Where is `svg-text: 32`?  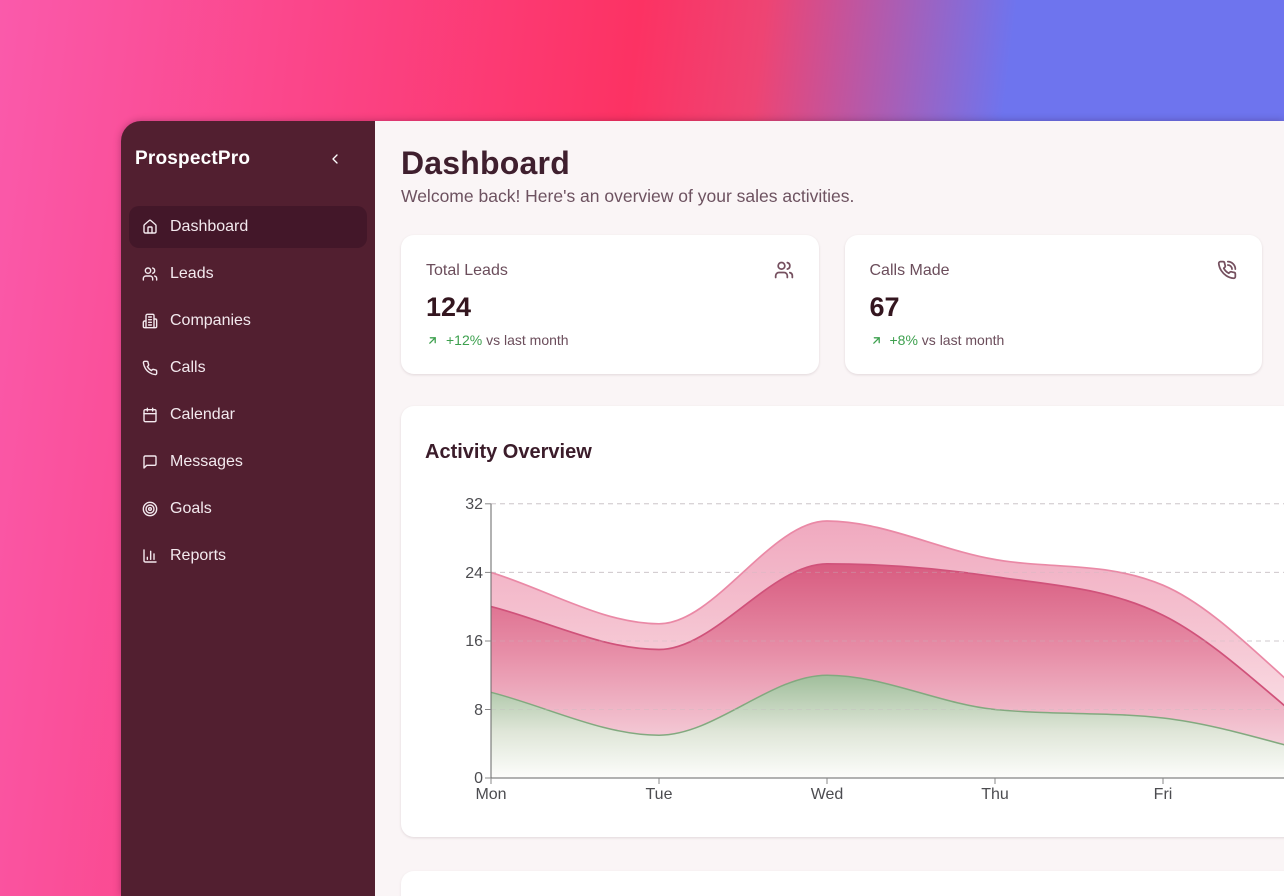 svg-text: 32 is located at coordinates (474, 504).